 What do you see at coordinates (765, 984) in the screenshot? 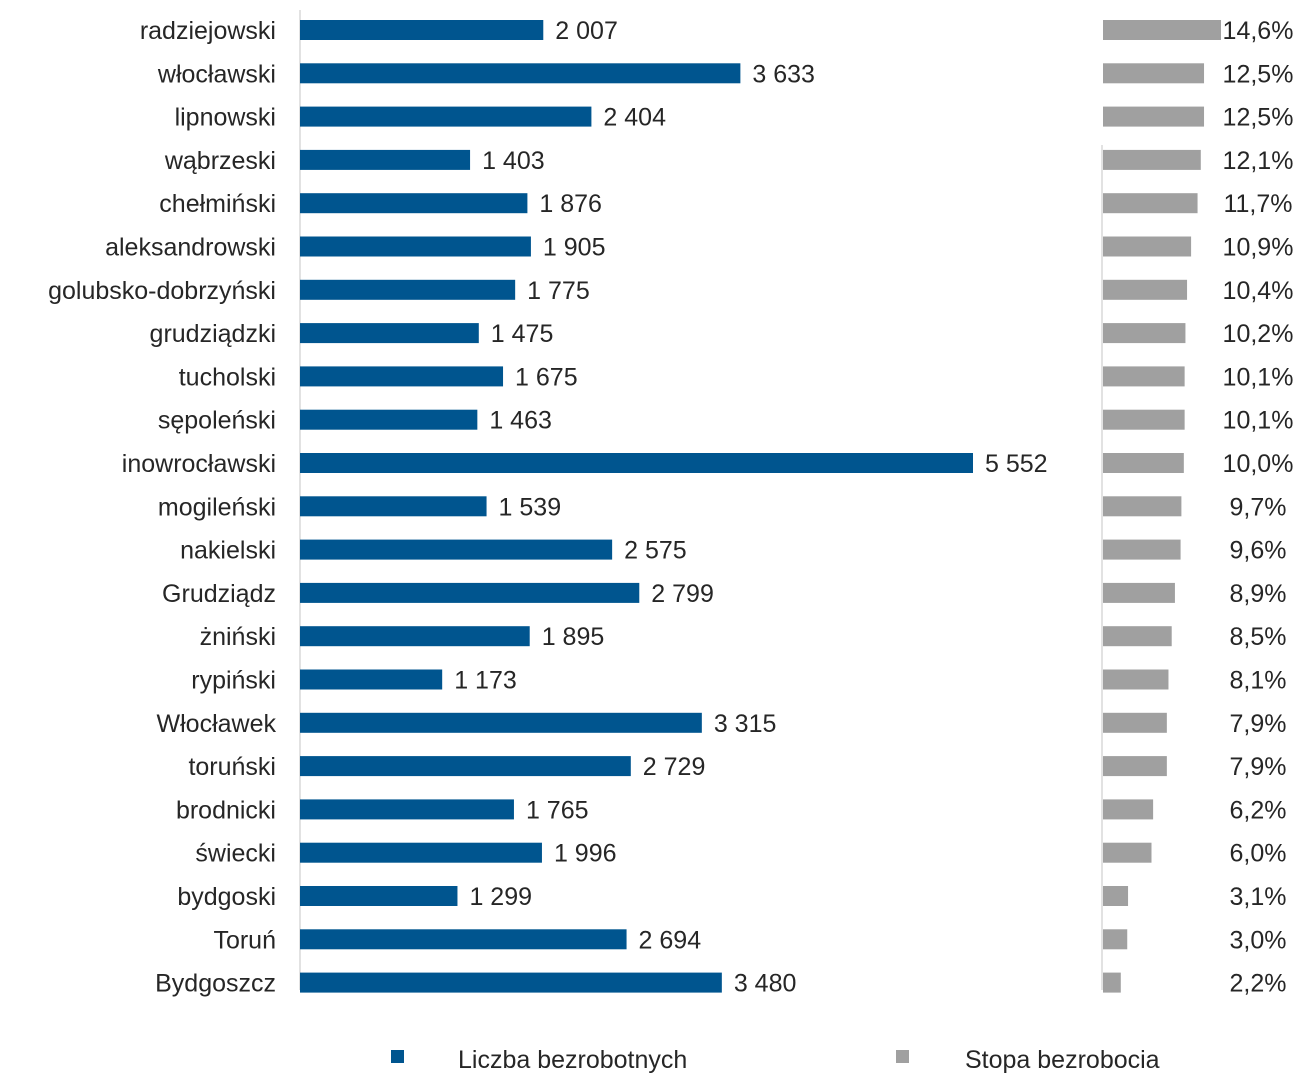
I see `data-label-liczba-bezrobotnych: 3 480` at bounding box center [765, 984].